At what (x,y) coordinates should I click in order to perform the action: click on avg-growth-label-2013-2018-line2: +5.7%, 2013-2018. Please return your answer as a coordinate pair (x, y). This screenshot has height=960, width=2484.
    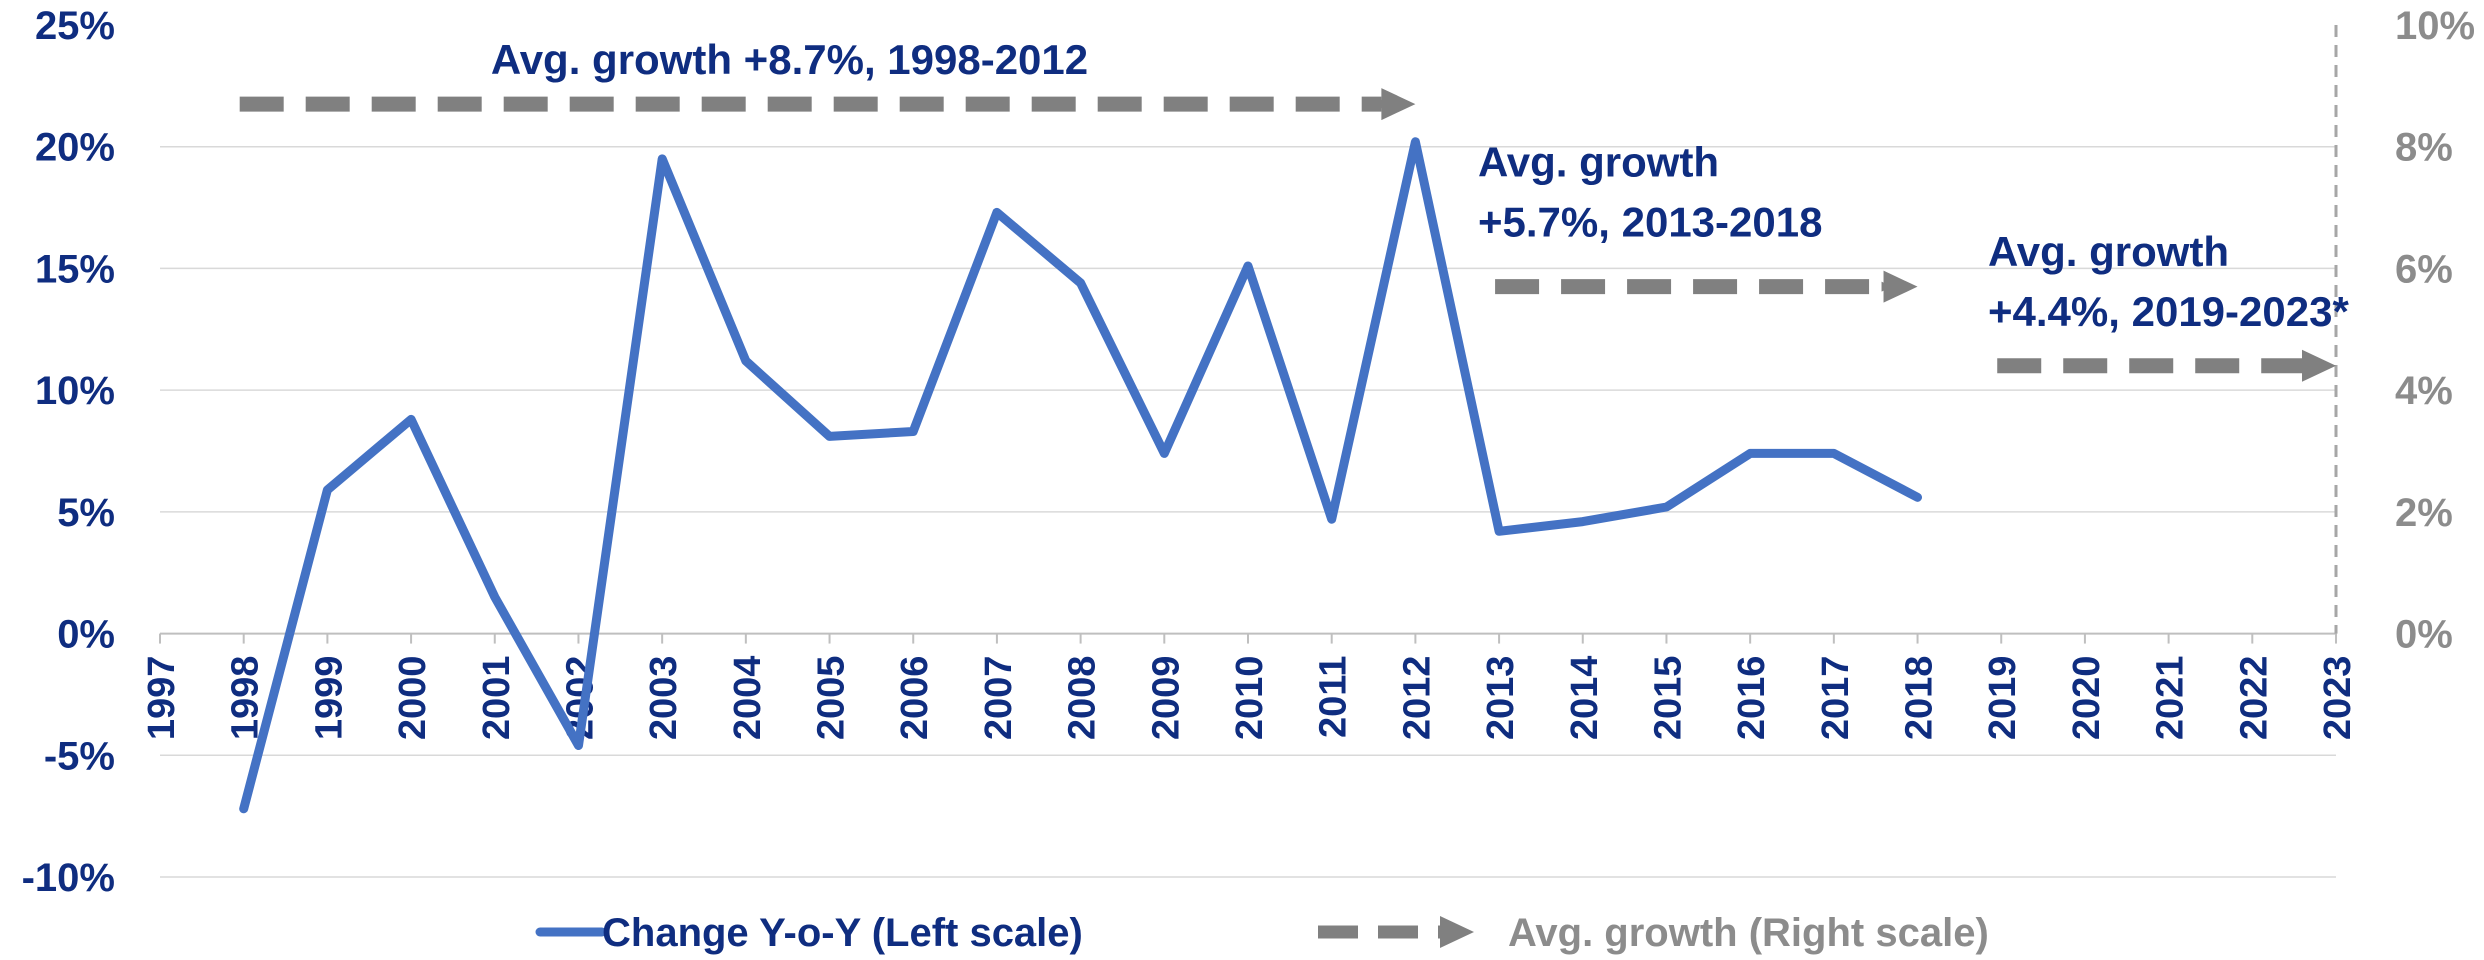
    Looking at the image, I should click on (1650, 222).